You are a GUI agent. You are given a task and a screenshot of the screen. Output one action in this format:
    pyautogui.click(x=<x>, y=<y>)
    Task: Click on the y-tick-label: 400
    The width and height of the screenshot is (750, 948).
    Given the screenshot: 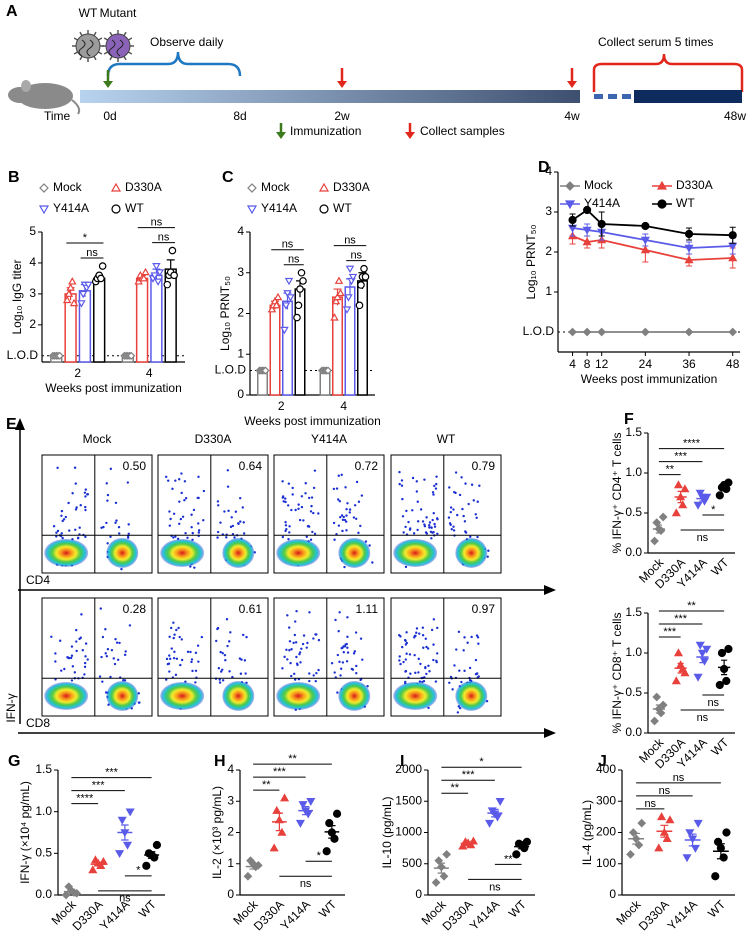 What is the action you would take?
    pyautogui.click(x=606, y=769)
    